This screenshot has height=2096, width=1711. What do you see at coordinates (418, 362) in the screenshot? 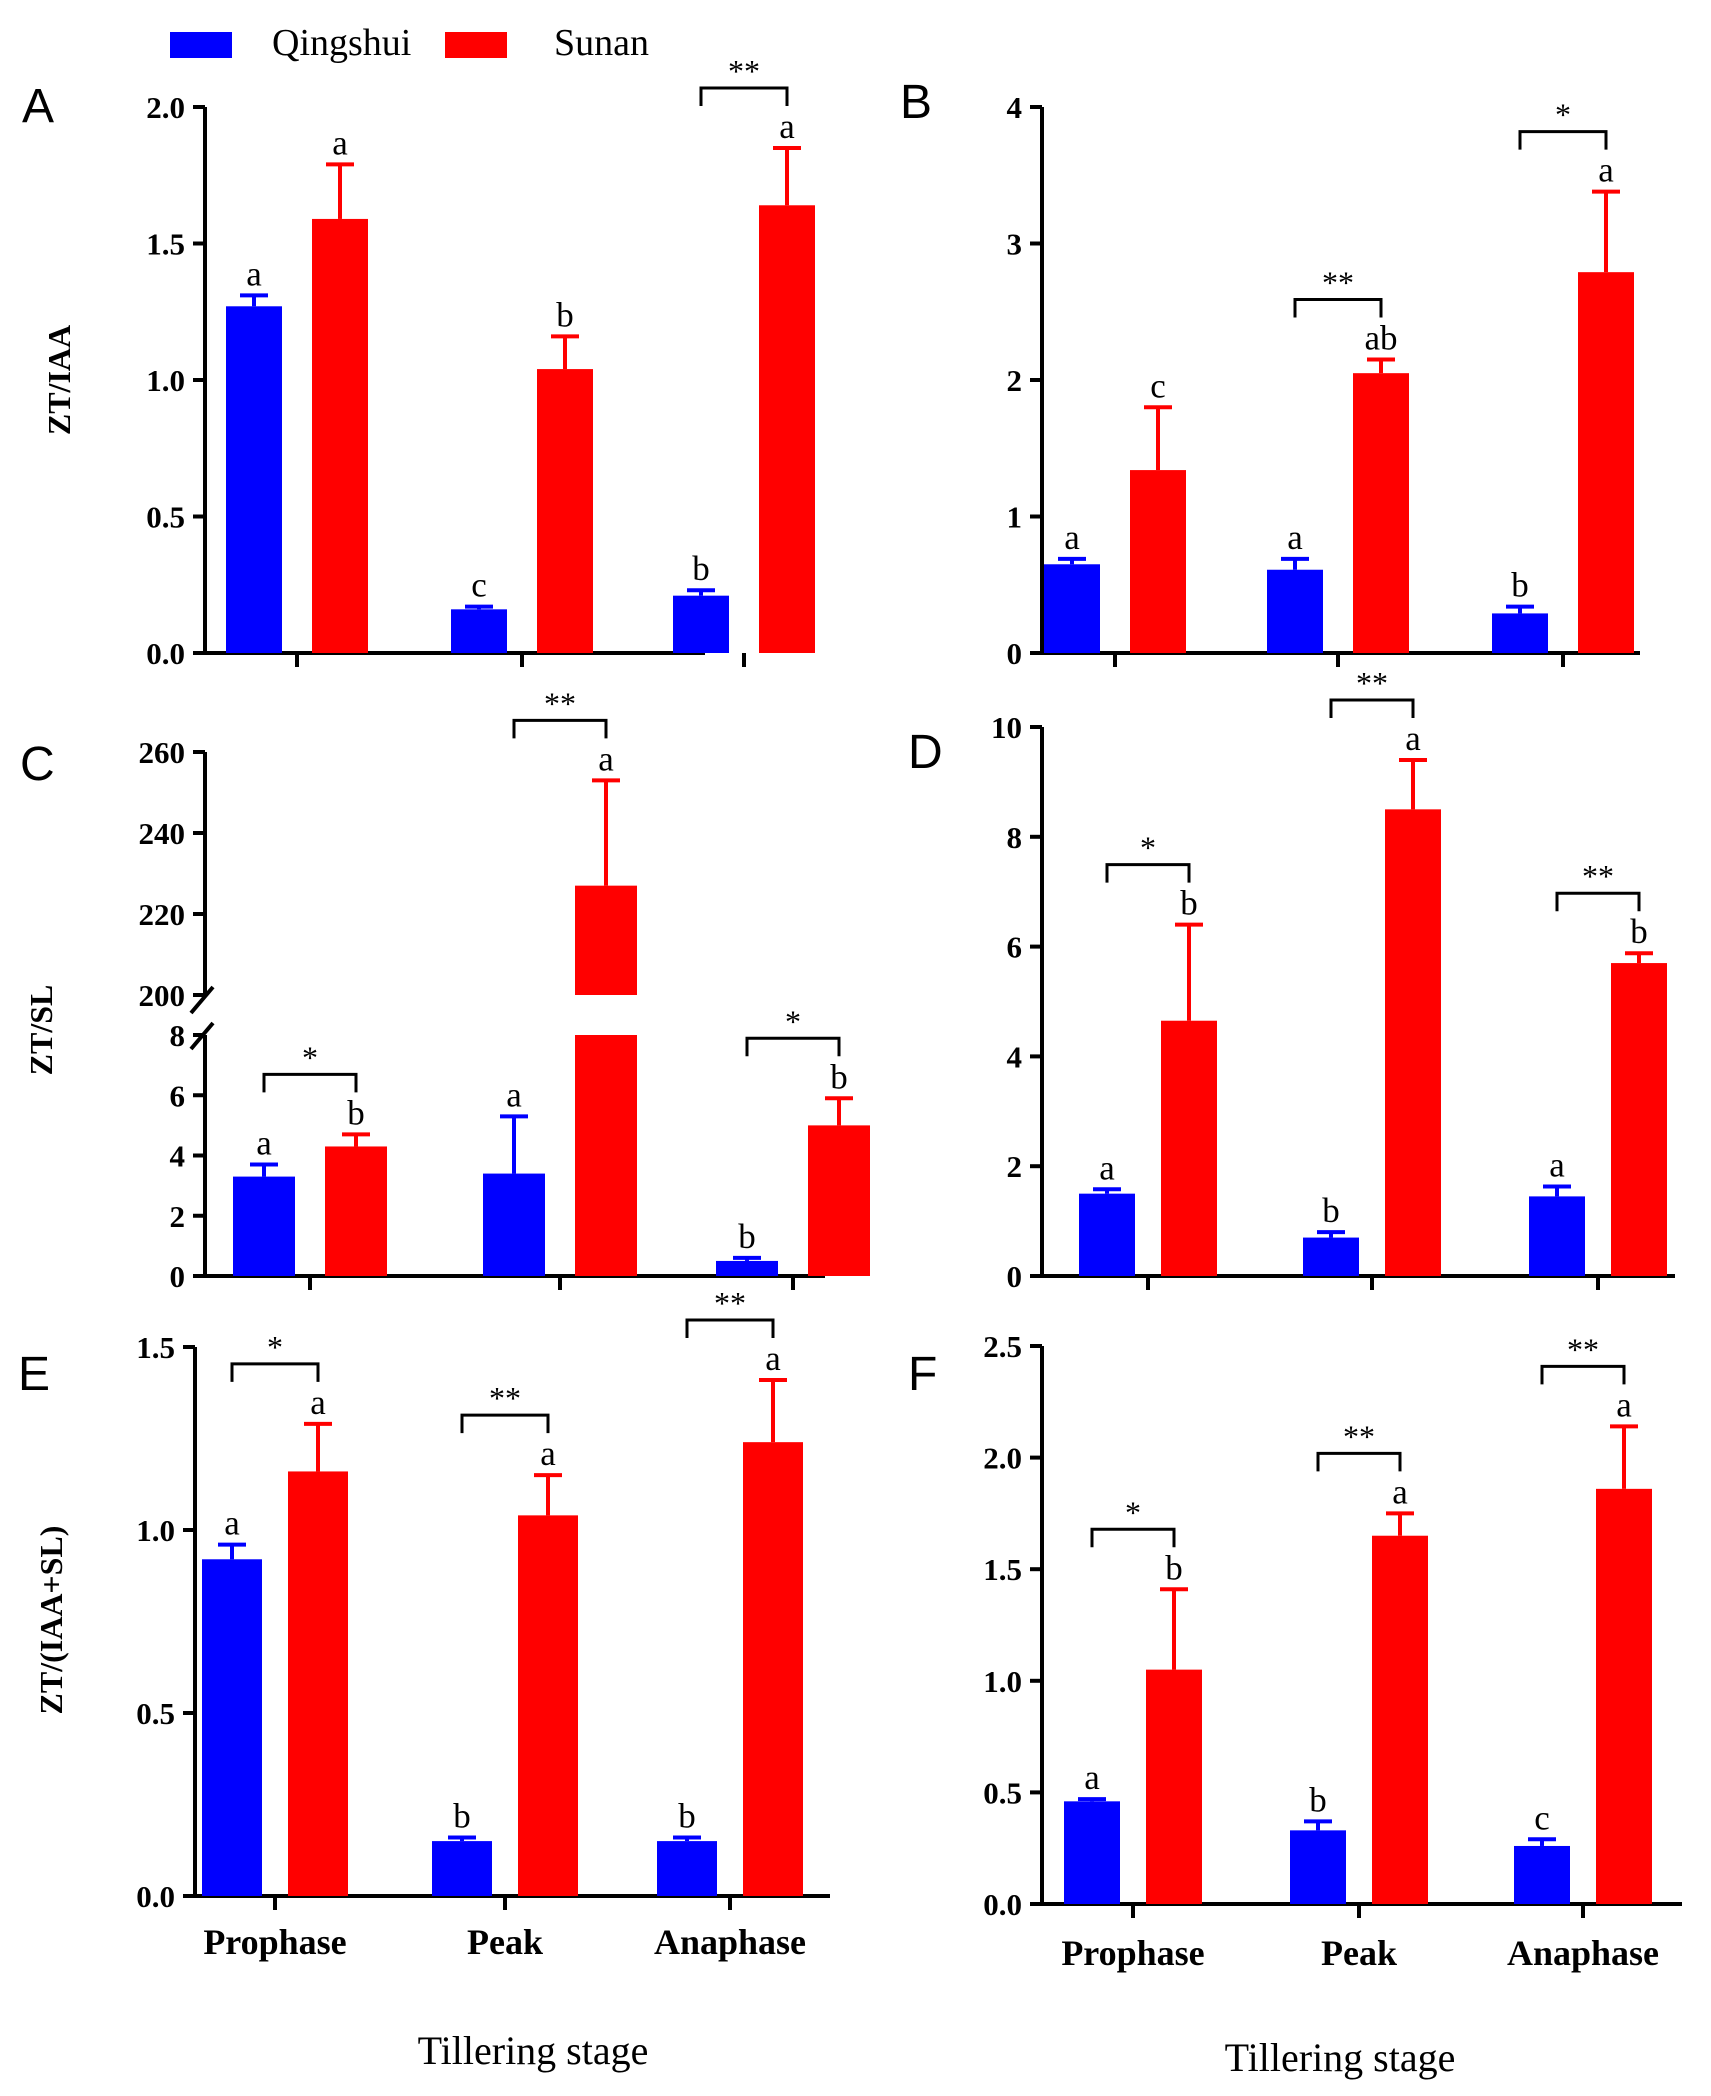
I see `panel-A: 0.0 0.5 1.0 1.5 2.0 A ZT/IAA a a c b b a **` at bounding box center [418, 362].